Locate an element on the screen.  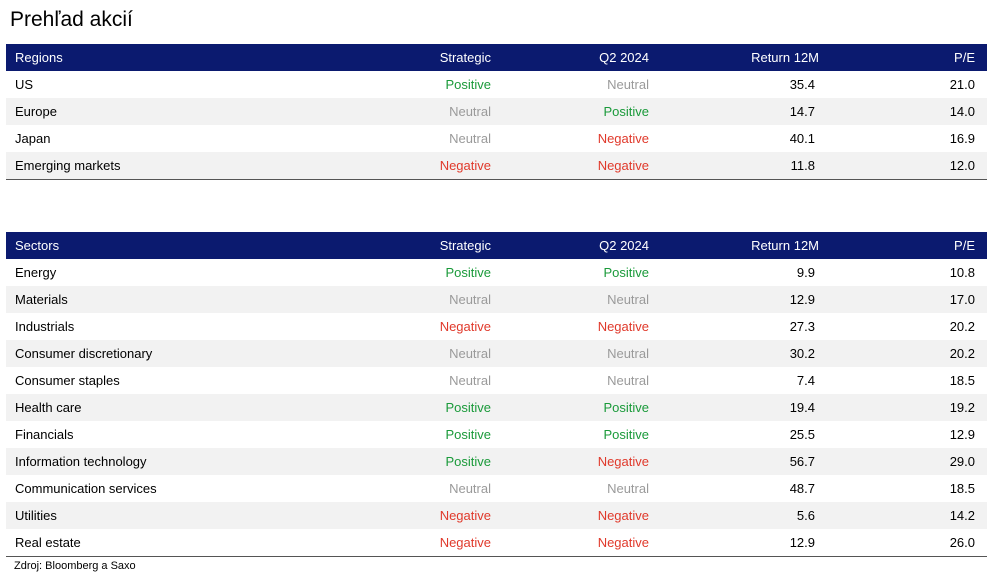
return-12m-cell: 27.3 is located at coordinates (802, 326).